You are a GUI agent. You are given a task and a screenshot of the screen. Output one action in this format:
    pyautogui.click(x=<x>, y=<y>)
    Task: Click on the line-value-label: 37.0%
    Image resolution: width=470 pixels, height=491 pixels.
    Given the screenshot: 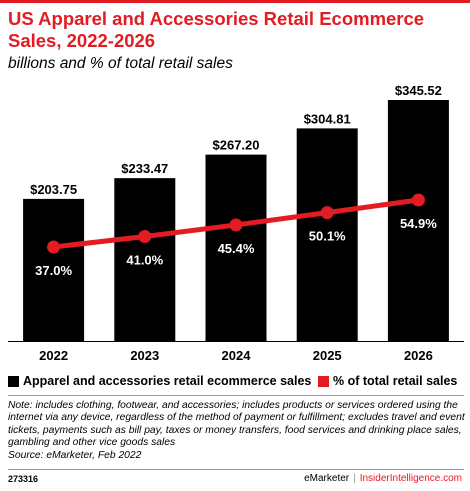 What is the action you would take?
    pyautogui.click(x=53, y=270)
    